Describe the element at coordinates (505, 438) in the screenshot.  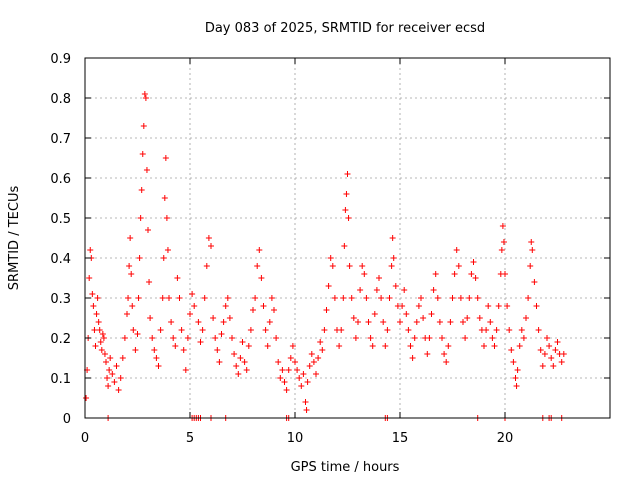
I see `x-tick-label: 20` at that location.